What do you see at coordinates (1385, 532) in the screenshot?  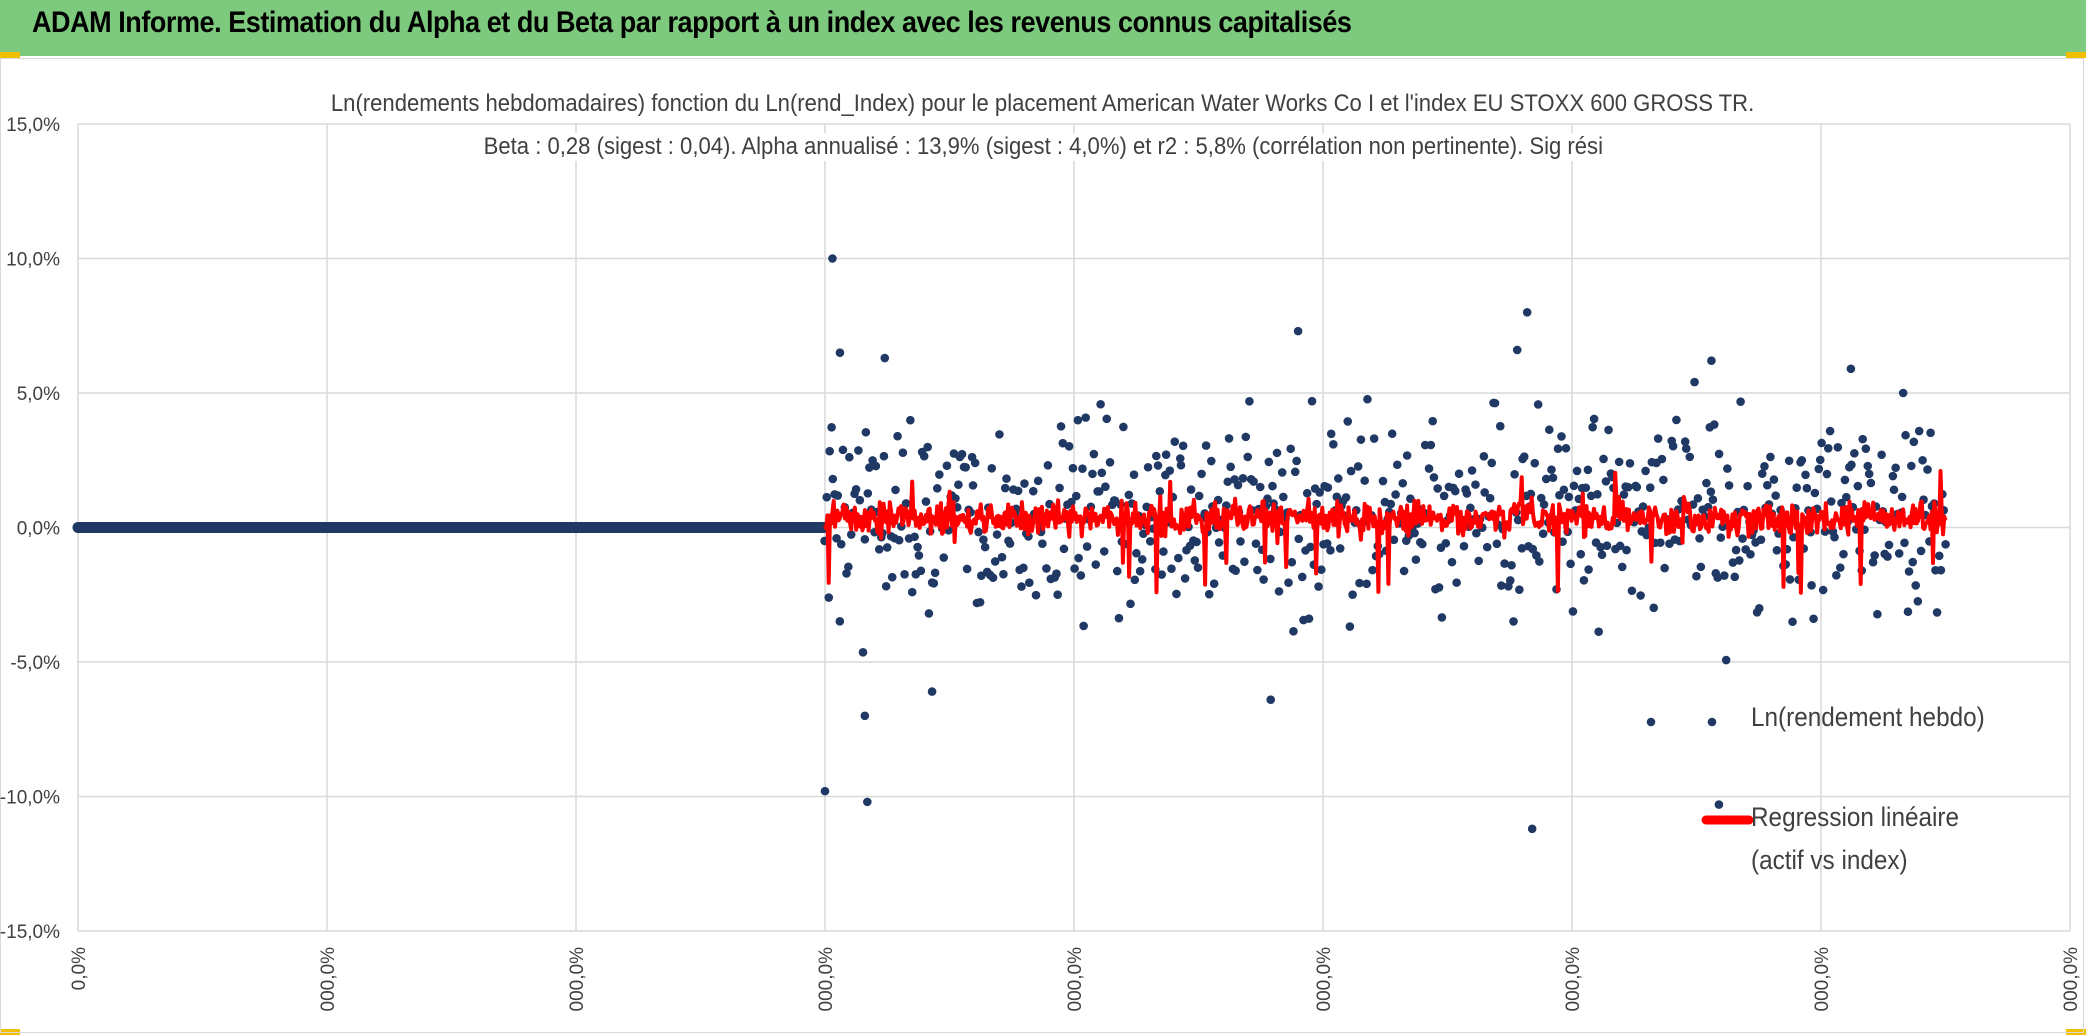 I see `regression-line` at bounding box center [1385, 532].